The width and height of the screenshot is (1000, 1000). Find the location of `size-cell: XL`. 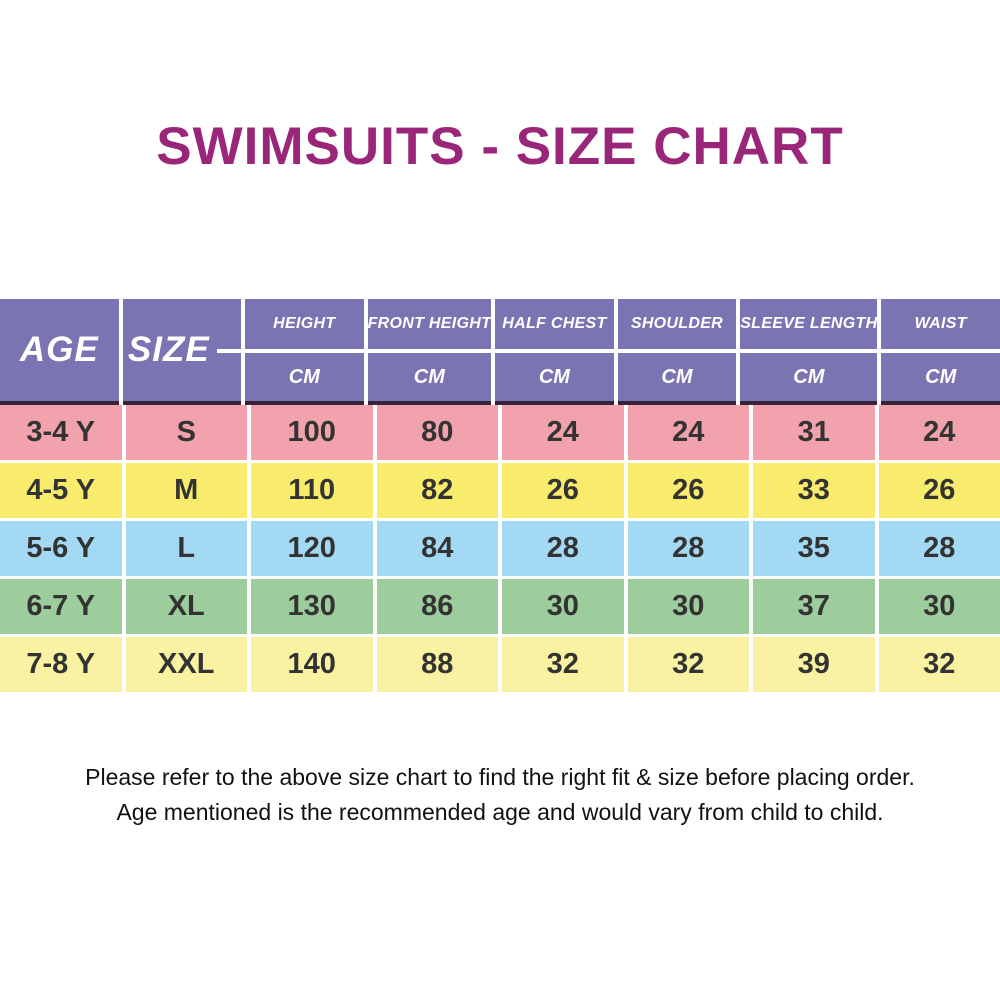

size-cell: XL is located at coordinates (186, 606).